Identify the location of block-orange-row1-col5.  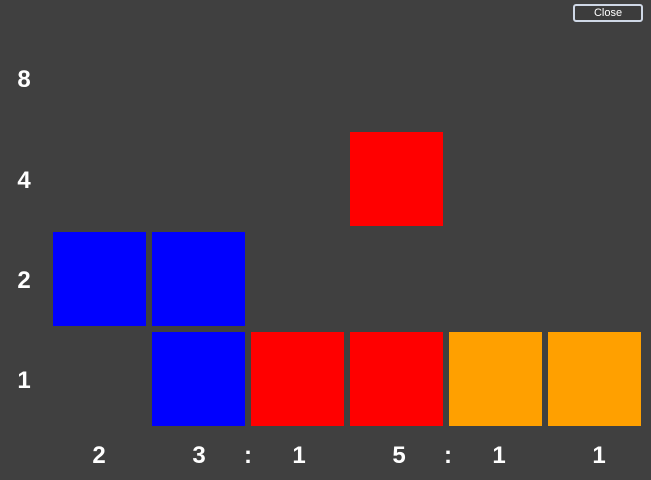
(495, 379).